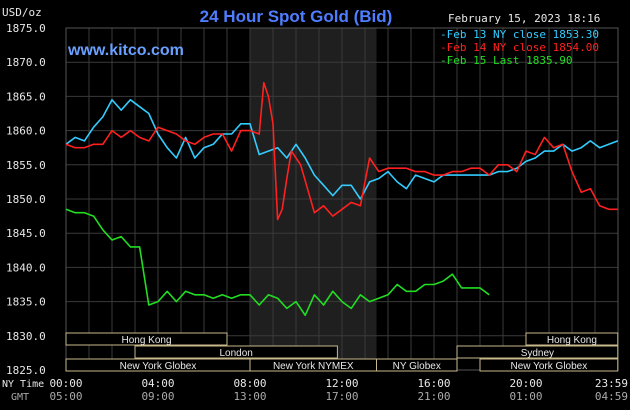 The width and height of the screenshot is (630, 410). What do you see at coordinates (525, 383) in the screenshot?
I see `x-tick-label-ny: 20:00` at bounding box center [525, 383].